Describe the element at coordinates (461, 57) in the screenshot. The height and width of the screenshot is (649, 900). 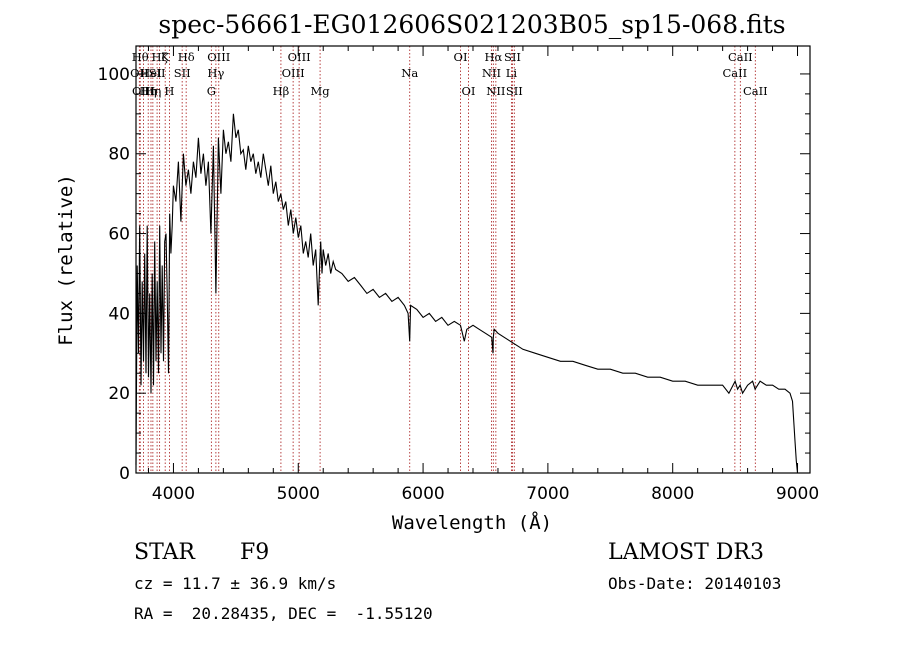
I see `line-label-20: OI` at that location.